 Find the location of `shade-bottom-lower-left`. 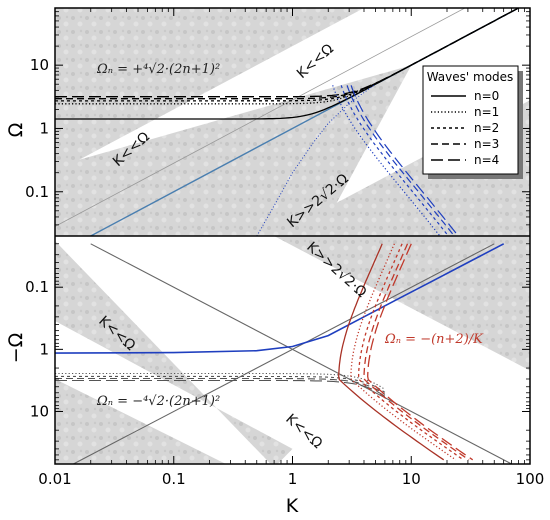

shade-bottom-lower-left is located at coordinates (140, 421).